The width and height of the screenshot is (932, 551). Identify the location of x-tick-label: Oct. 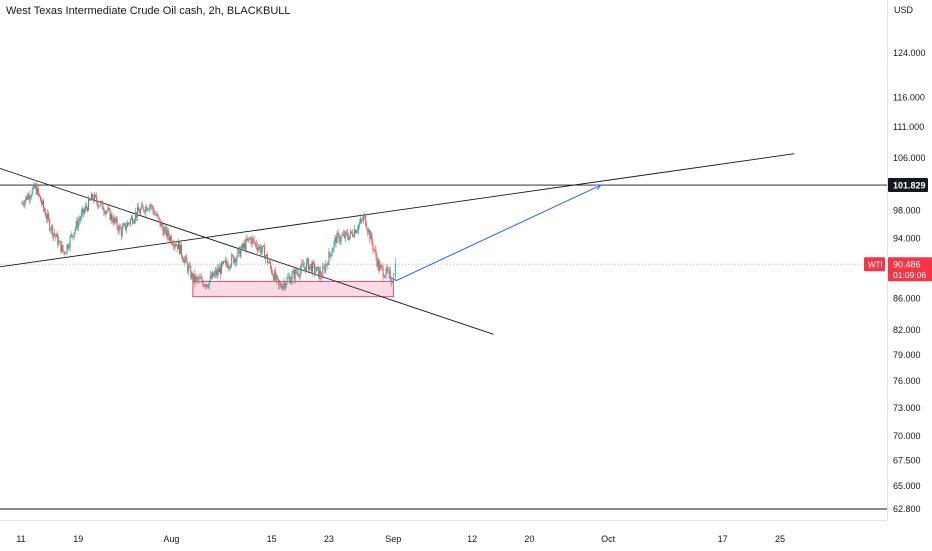
(608, 539).